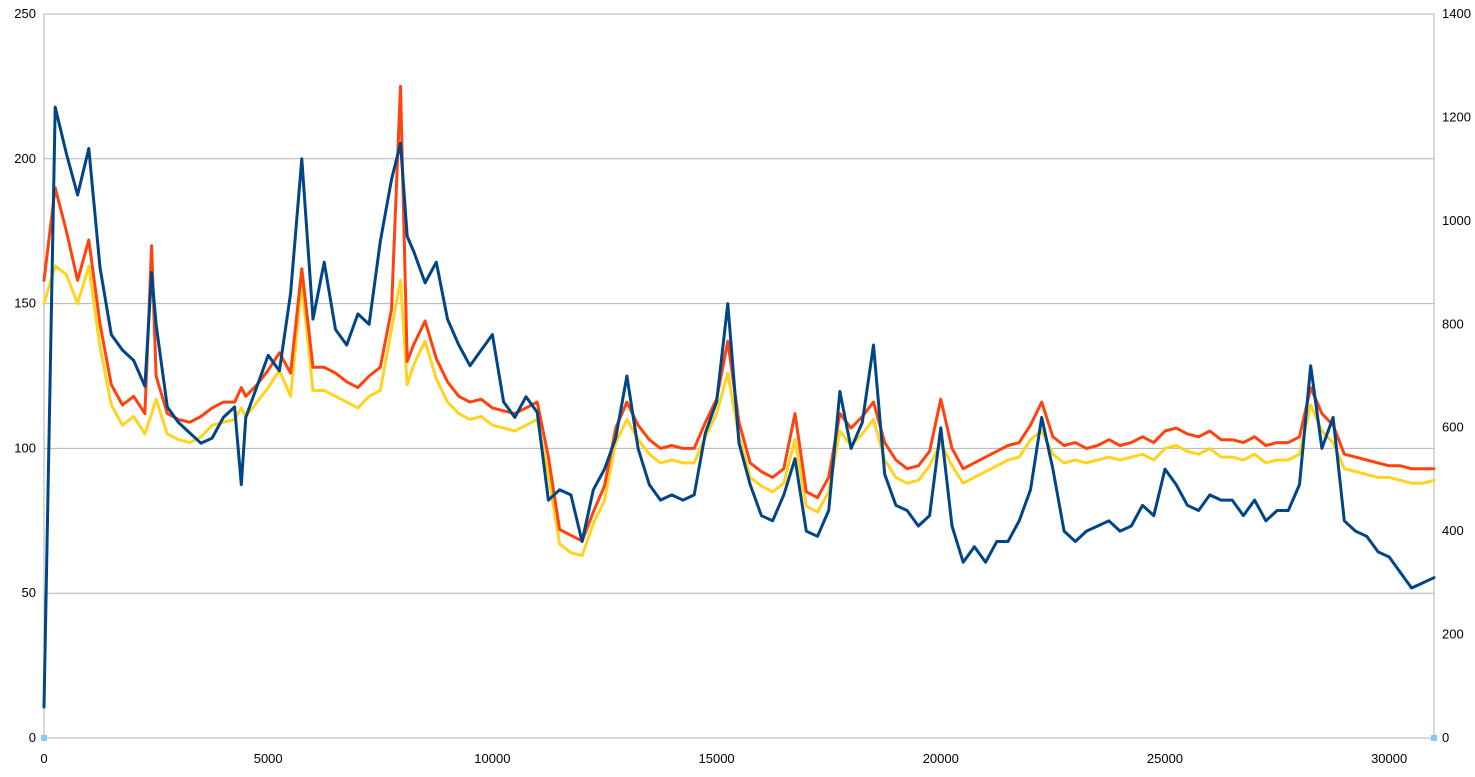 This screenshot has width=1475, height=777. Describe the element at coordinates (717, 758) in the screenshot. I see `x-tick-label: 15000` at that location.